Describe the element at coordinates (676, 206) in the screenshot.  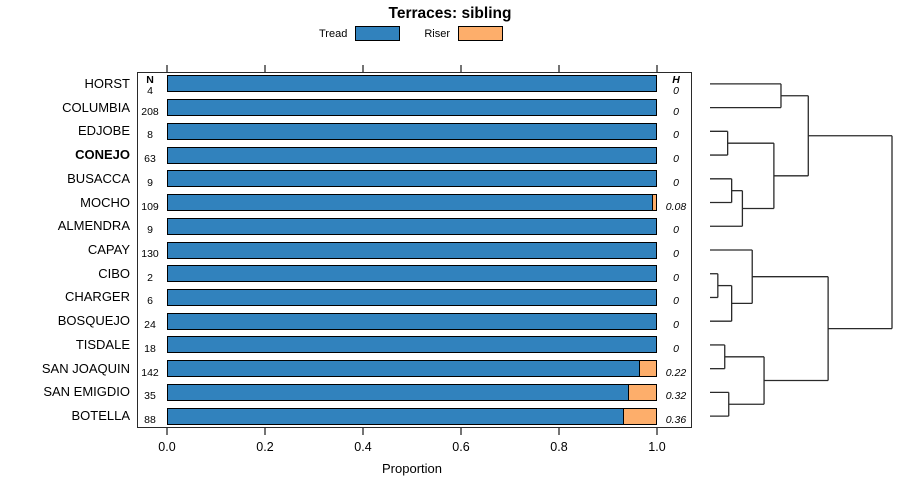
I see `h-value: 0.08` at that location.